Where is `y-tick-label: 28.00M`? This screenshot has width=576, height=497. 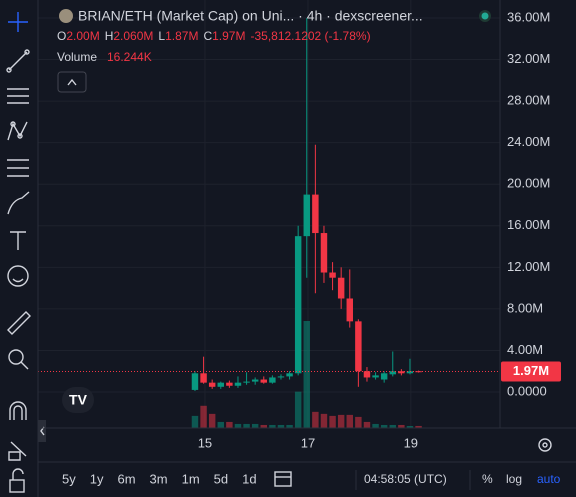
y-tick-label: 28.00M is located at coordinates (528, 100).